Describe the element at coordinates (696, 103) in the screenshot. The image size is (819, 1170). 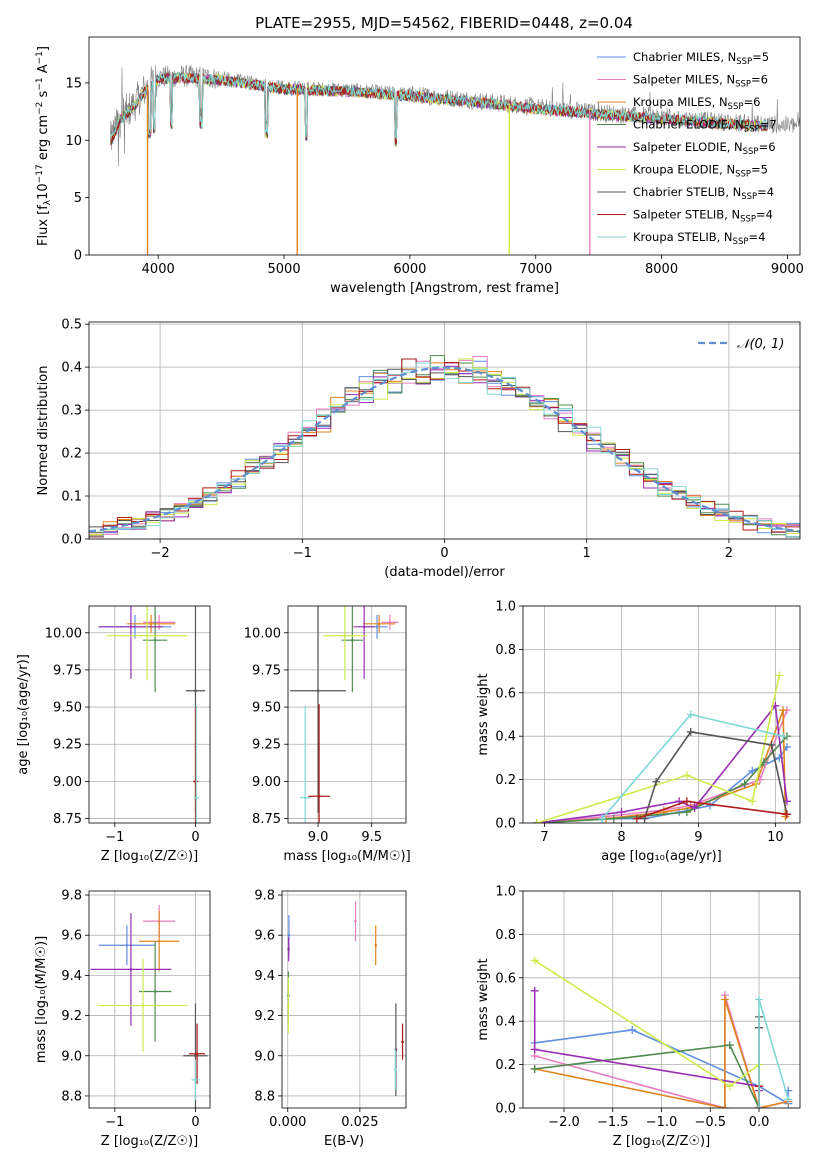
I see `legend-label: Kroupa MILES, NSSP=6` at that location.